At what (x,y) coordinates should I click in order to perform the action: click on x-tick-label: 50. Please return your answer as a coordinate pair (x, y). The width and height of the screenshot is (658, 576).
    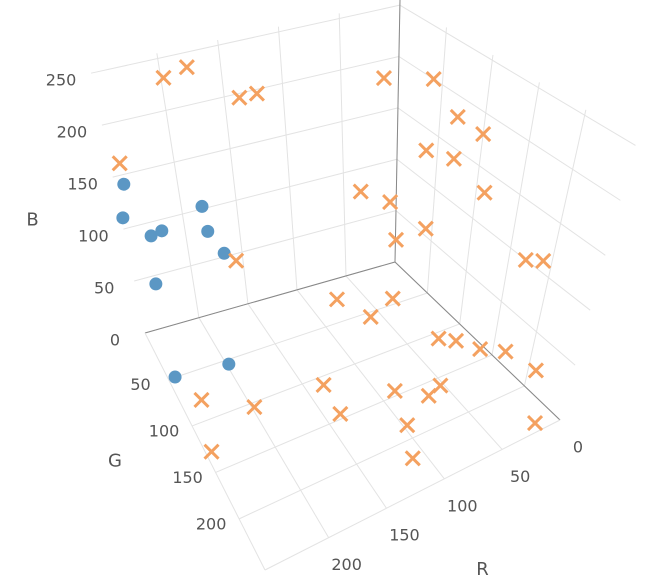
    Looking at the image, I should click on (520, 476).